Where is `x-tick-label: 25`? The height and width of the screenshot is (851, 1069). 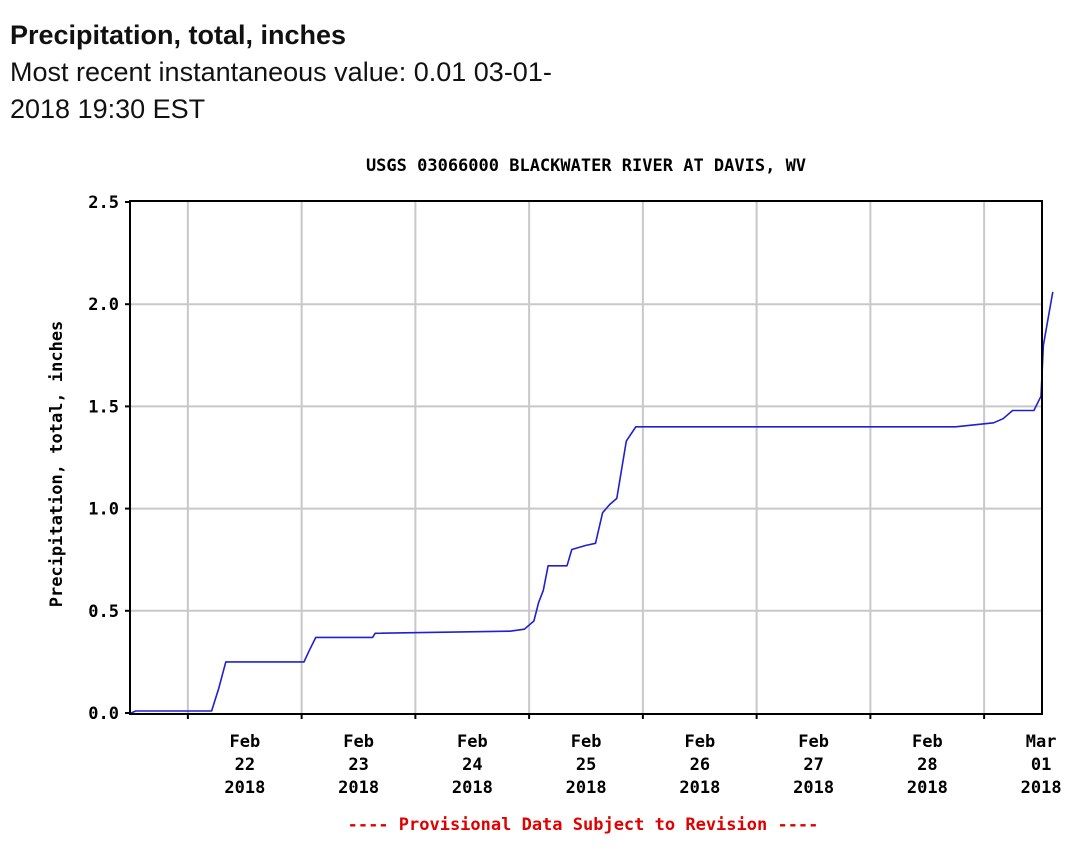
x-tick-label: 25 is located at coordinates (586, 765).